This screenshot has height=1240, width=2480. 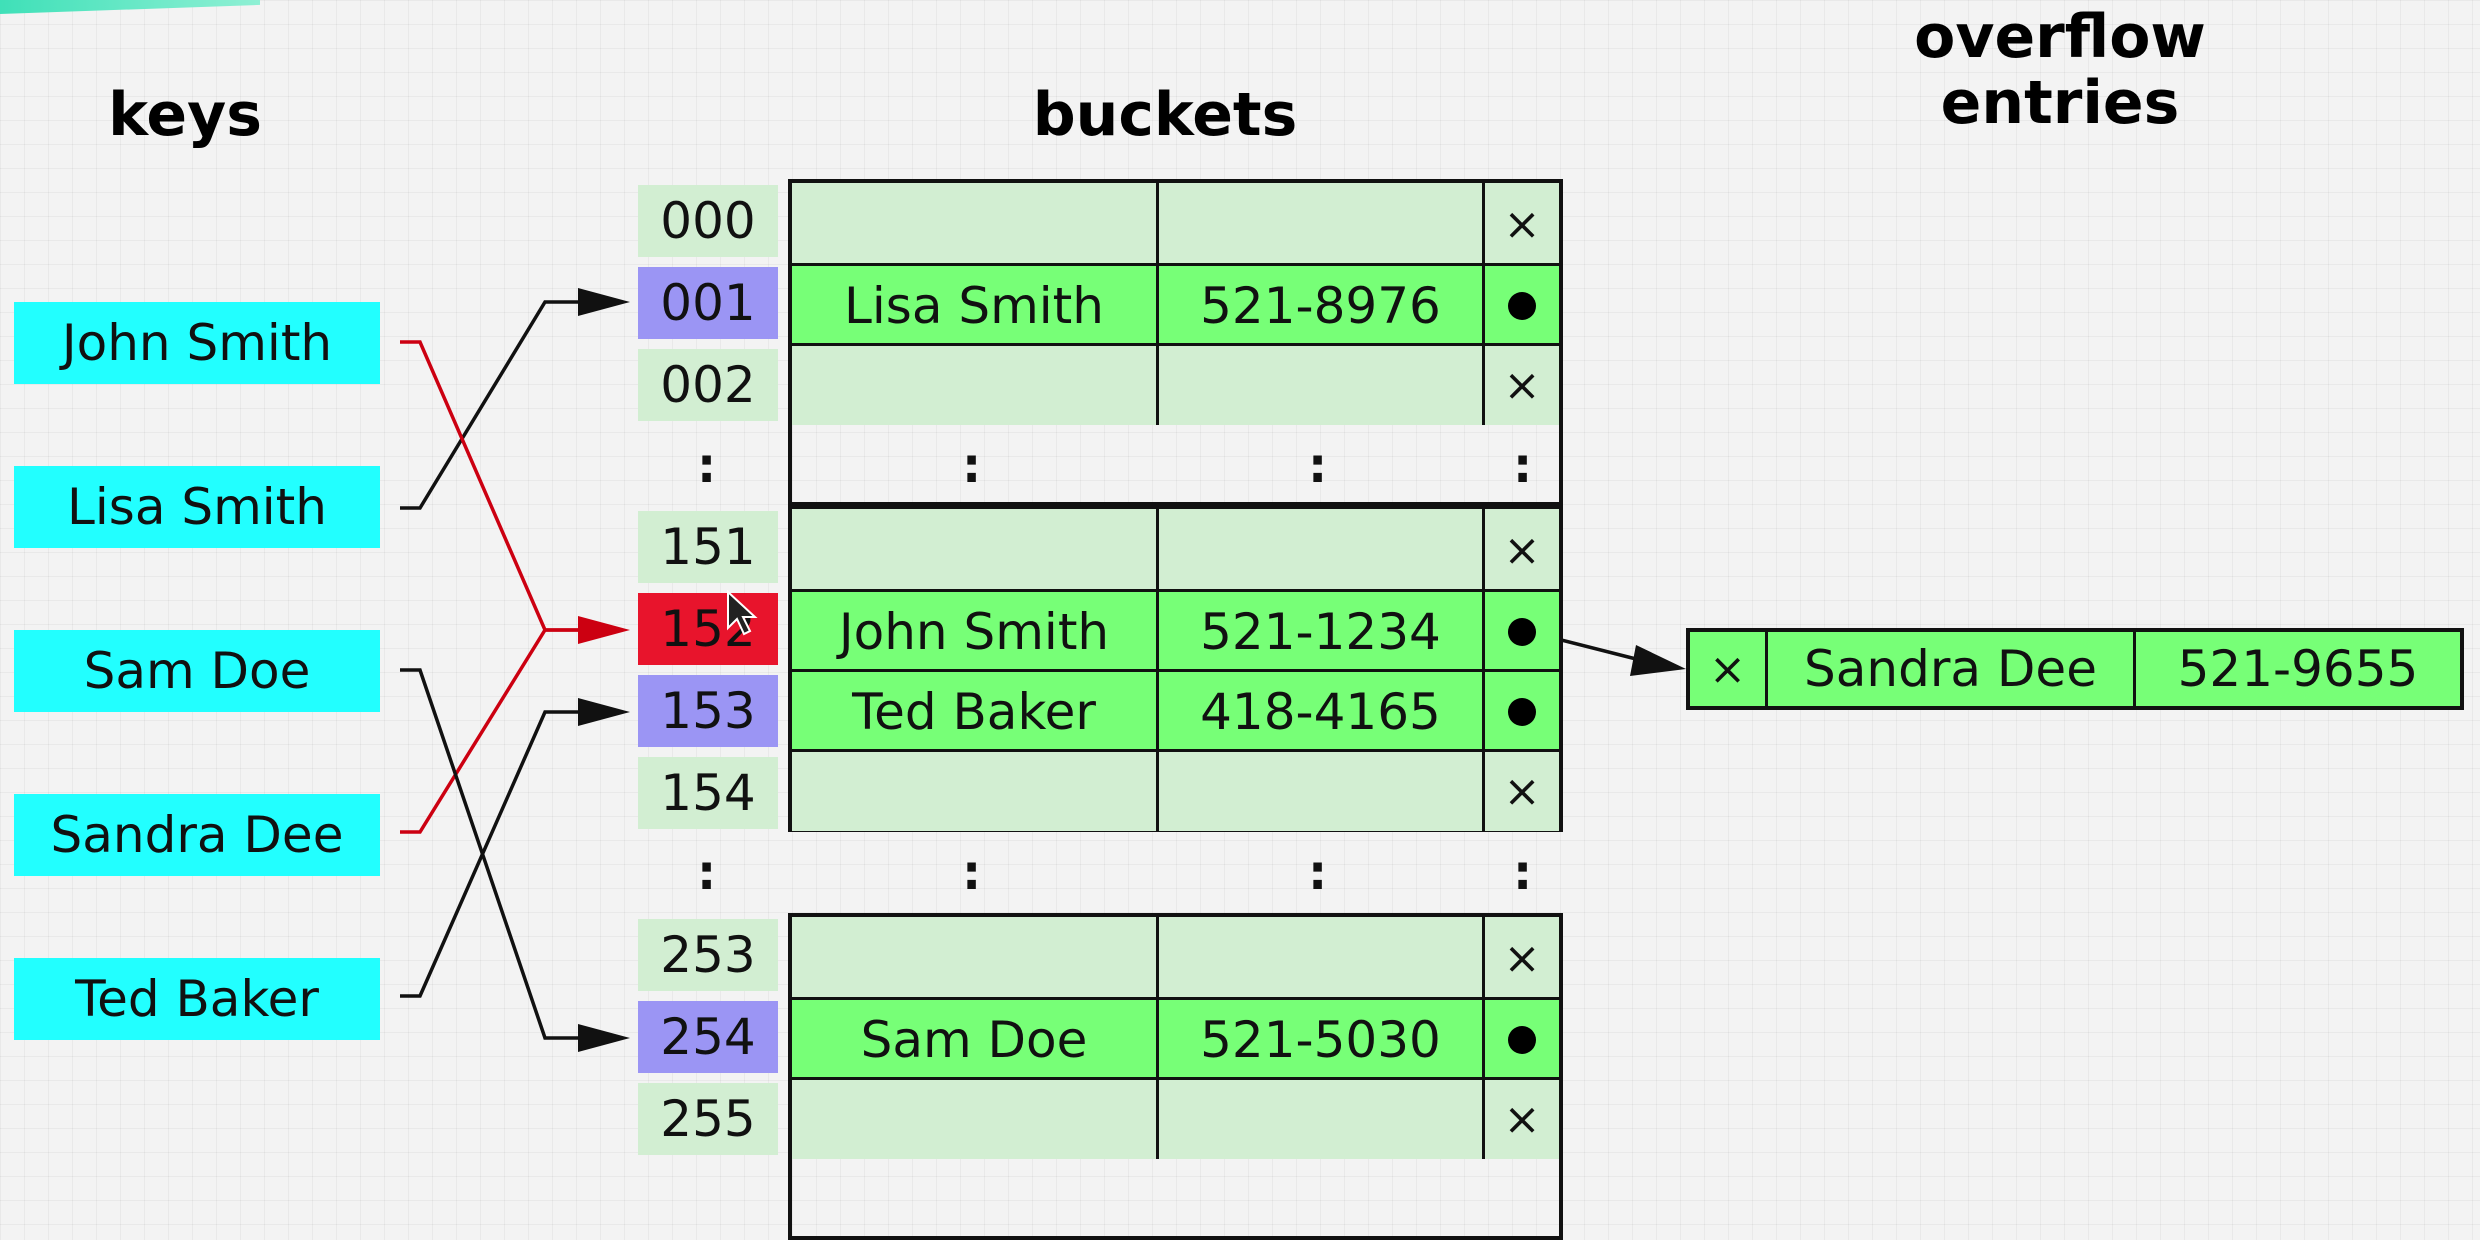 What do you see at coordinates (2060, 37) in the screenshot?
I see `overflow-heading-line1: overflow` at bounding box center [2060, 37].